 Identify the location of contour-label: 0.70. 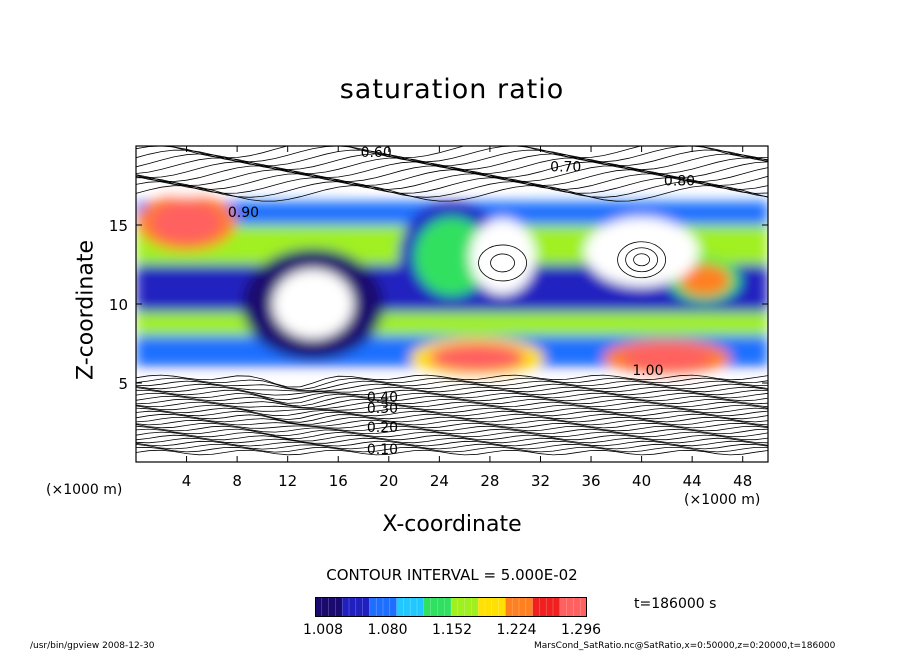
(565, 167).